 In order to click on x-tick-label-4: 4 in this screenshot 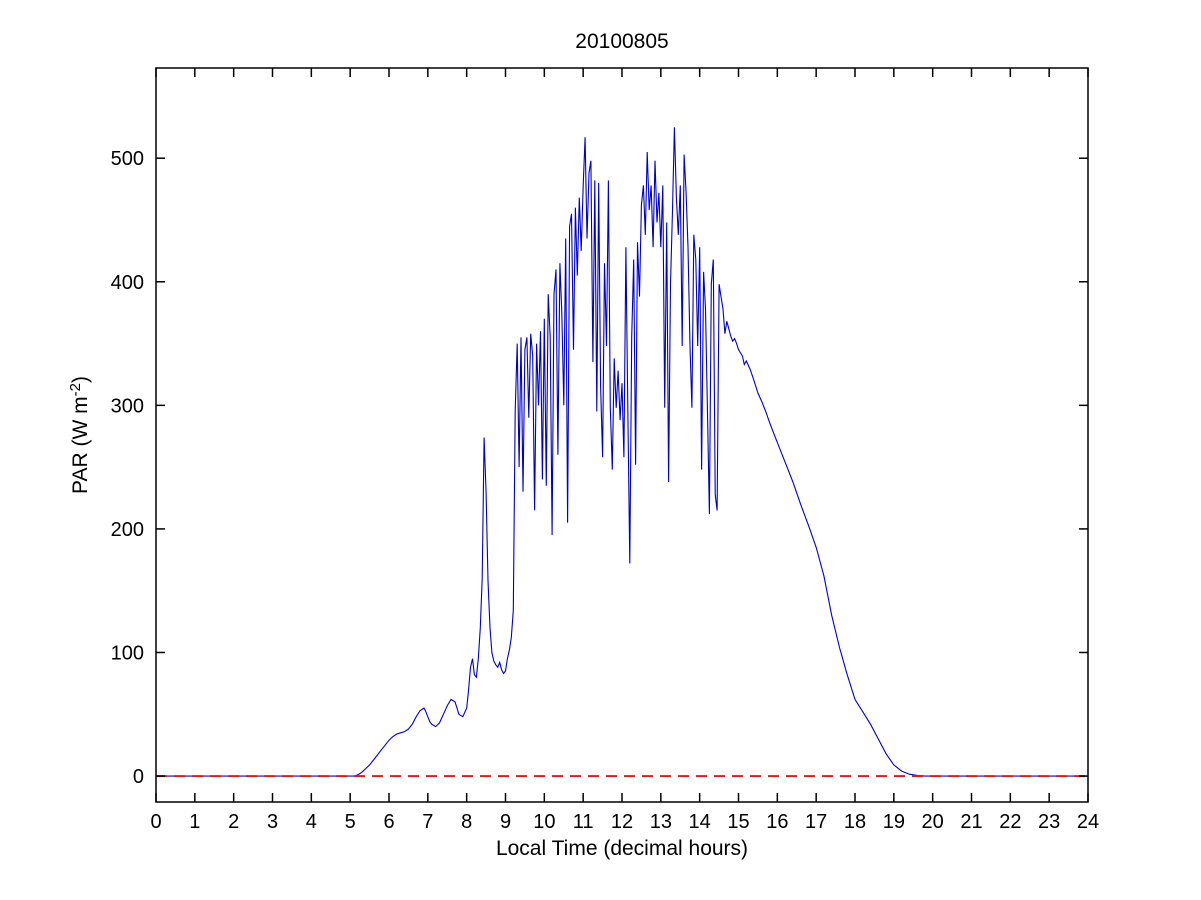, I will do `click(311, 822)`.